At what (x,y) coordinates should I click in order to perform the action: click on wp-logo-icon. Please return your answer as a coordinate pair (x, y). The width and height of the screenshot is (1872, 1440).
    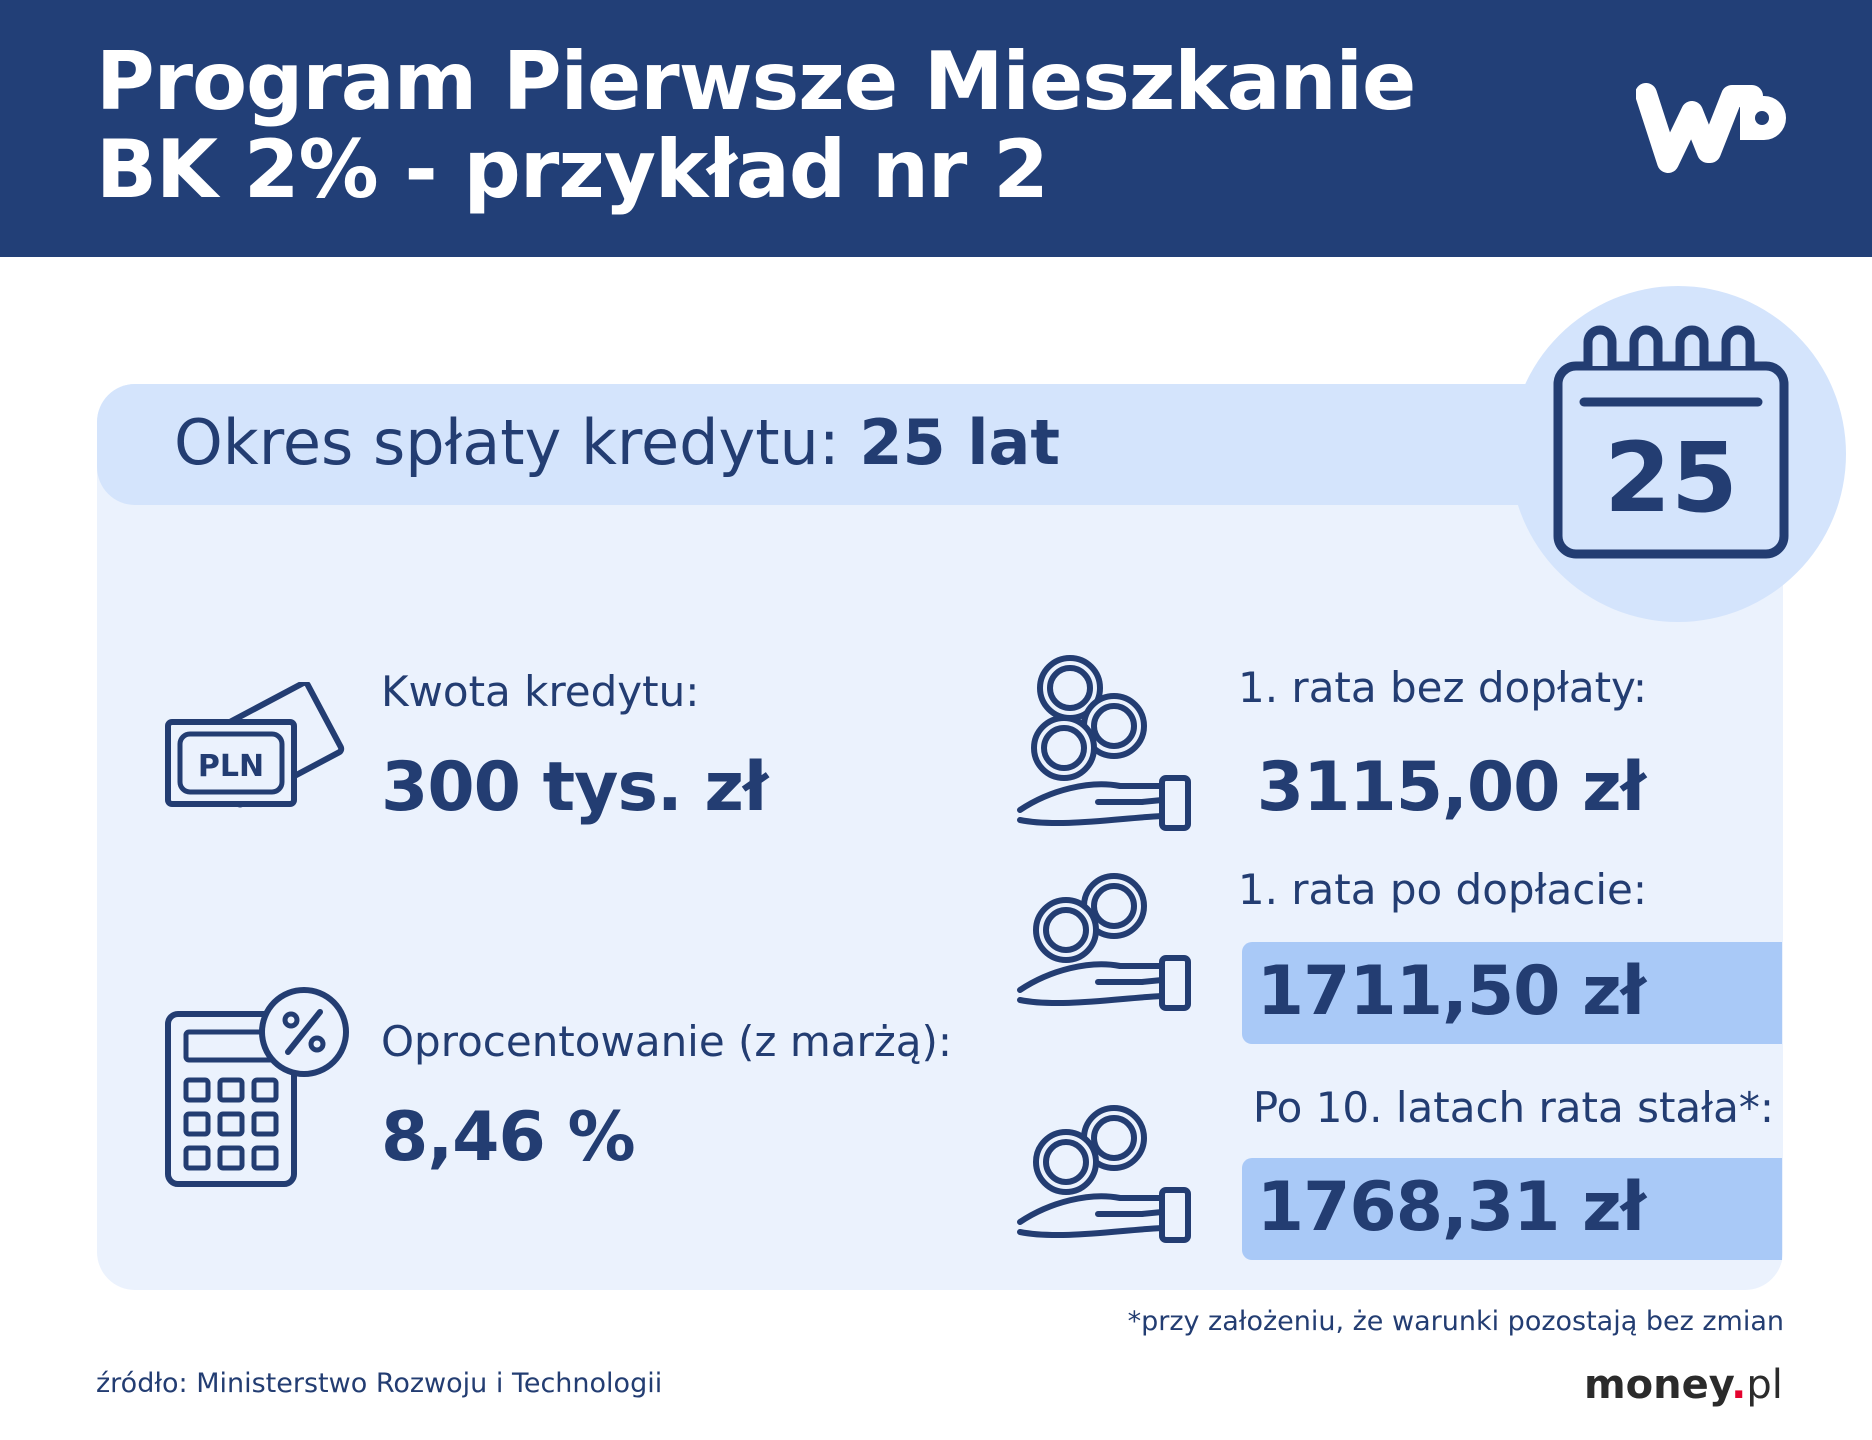
    Looking at the image, I should click on (1711, 128).